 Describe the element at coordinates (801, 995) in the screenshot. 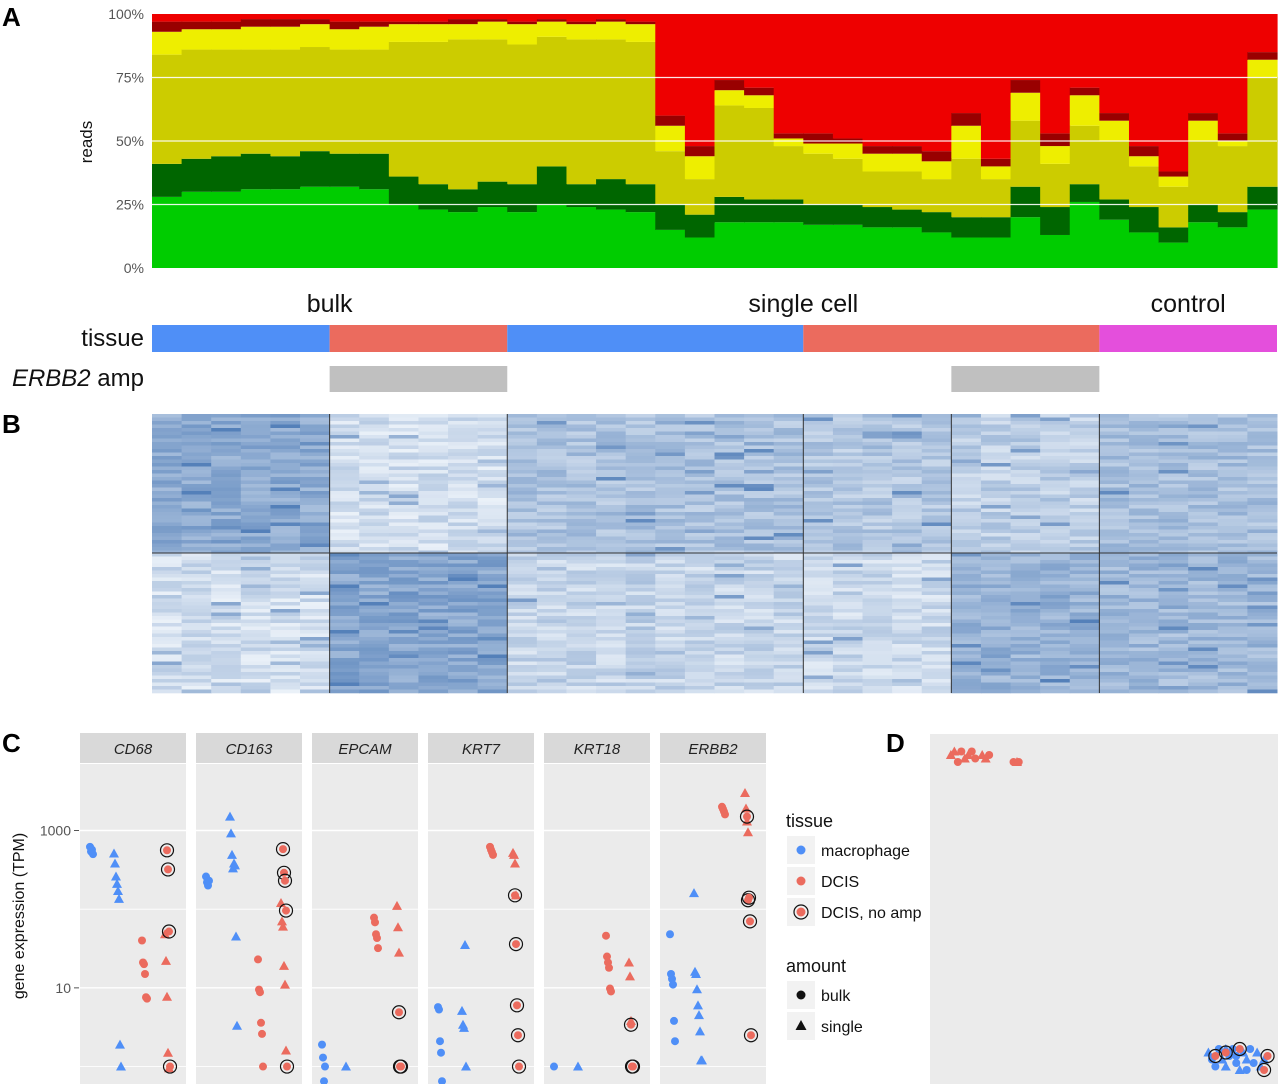

I see `legend-dot-bulk` at that location.